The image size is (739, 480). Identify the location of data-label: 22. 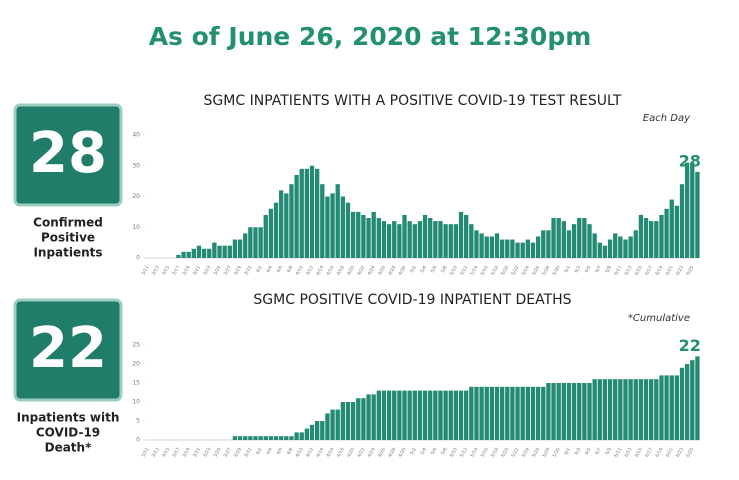
(690, 345).